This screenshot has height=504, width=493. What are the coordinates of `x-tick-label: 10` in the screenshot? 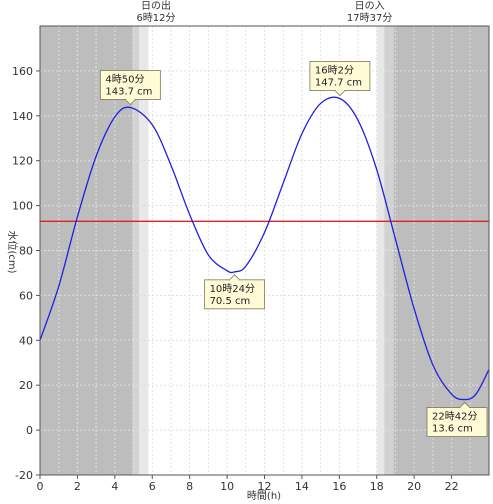 It's located at (227, 486).